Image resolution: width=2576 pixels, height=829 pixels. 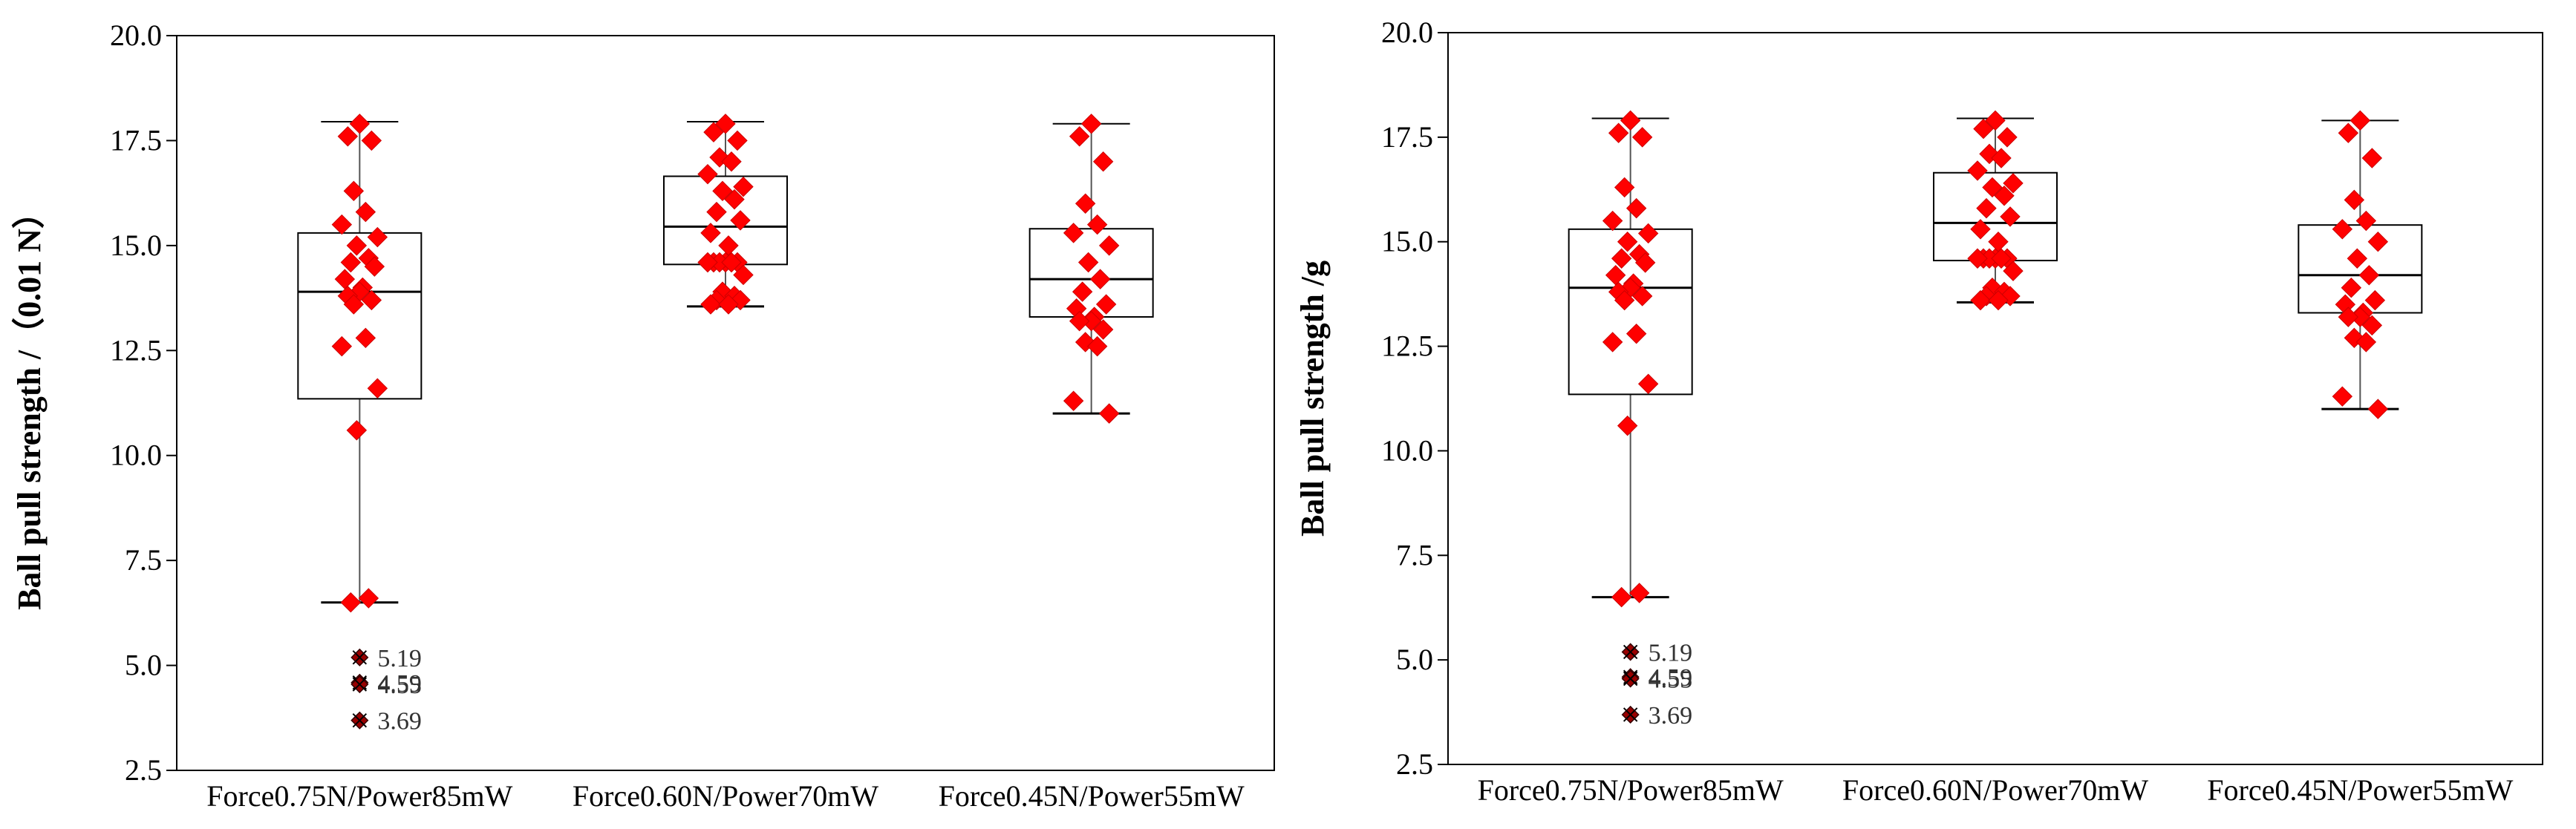 What do you see at coordinates (1407, 346) in the screenshot?
I see `y-tick-label: 12.5` at bounding box center [1407, 346].